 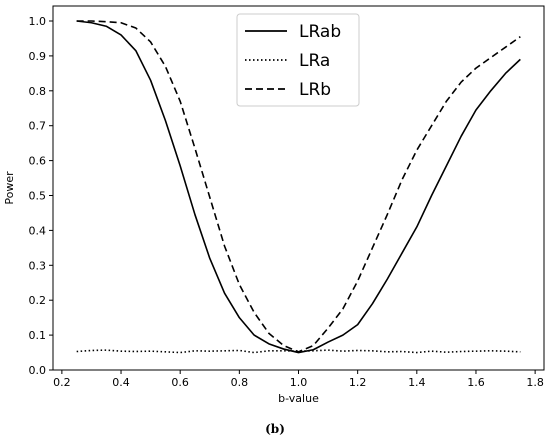 I want to click on y-tick-label: 0.8, so click(x=38, y=91).